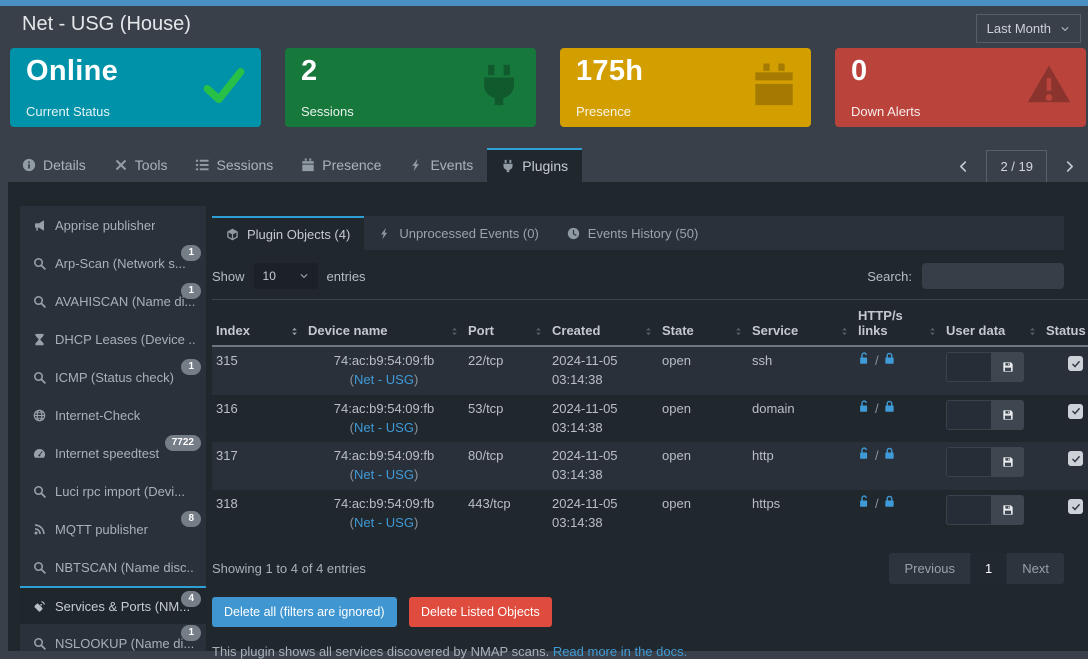 This screenshot has width=1088, height=659. Describe the element at coordinates (620, 651) in the screenshot. I see `docs-link: Read more in the docs.` at that location.